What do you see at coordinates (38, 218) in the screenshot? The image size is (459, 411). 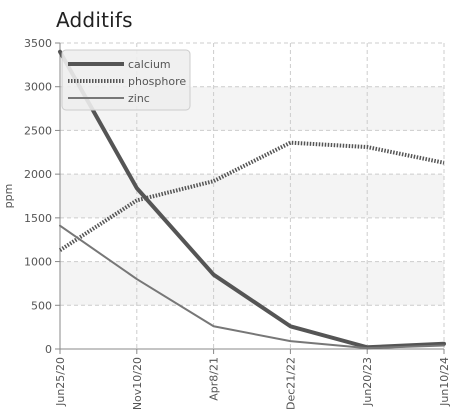 I see `y-tick-label: 1500` at bounding box center [38, 218].